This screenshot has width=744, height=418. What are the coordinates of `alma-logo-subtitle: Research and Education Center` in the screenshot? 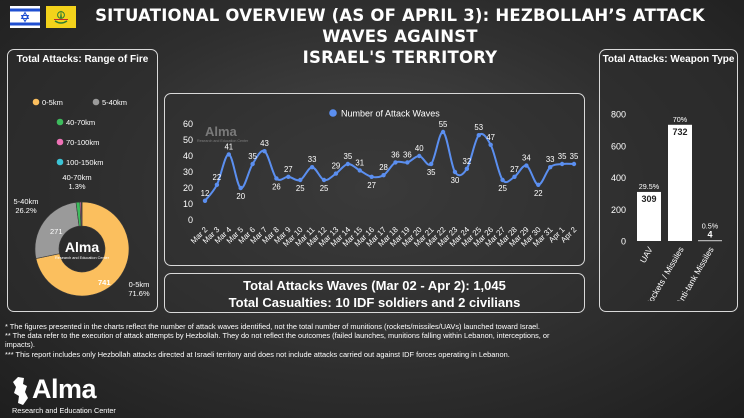 It's located at (64, 410).